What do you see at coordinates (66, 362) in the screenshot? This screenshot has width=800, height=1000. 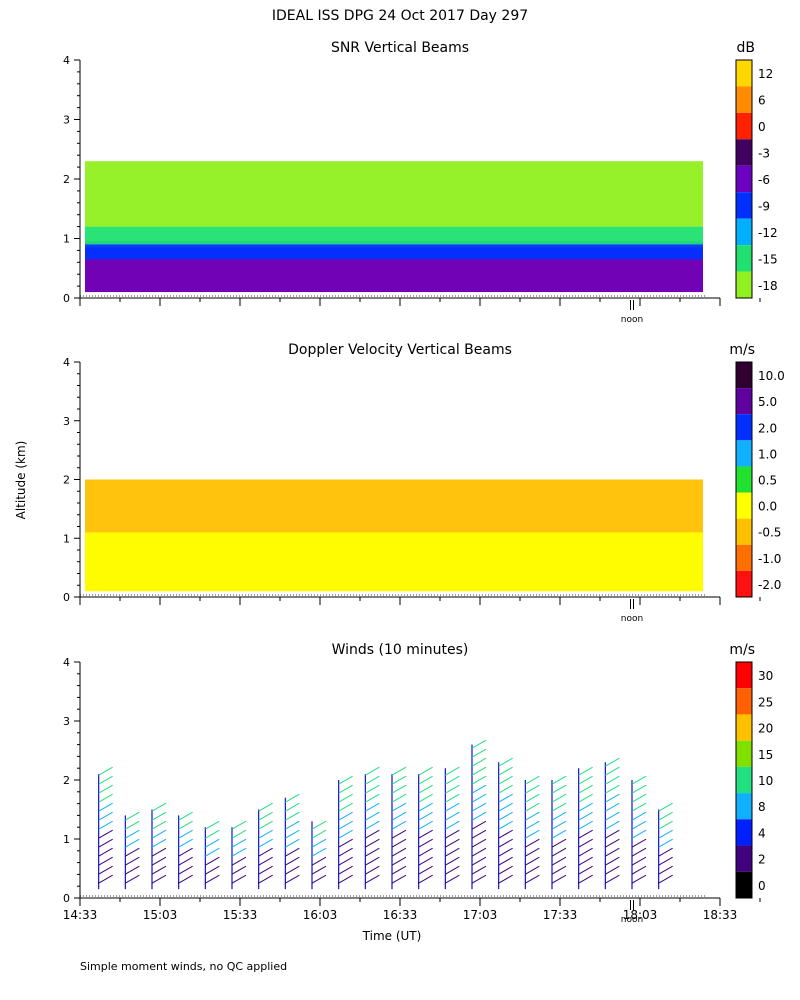 I see `doppler-y-tick-label: 4` at bounding box center [66, 362].